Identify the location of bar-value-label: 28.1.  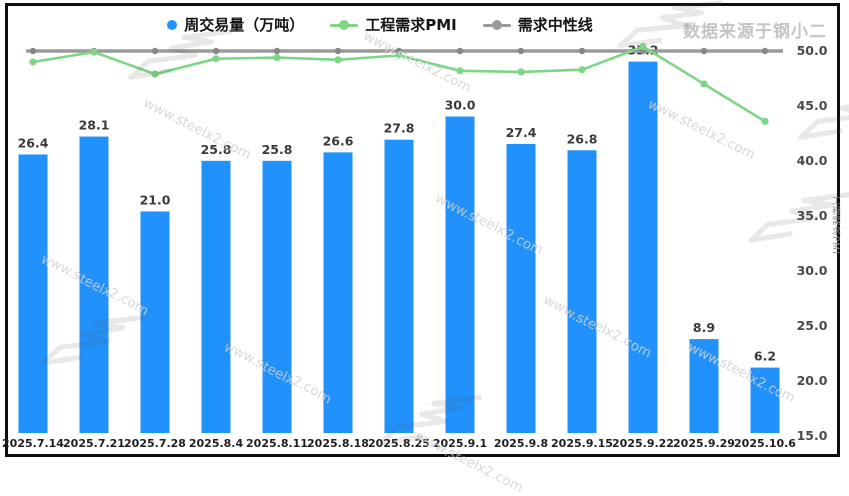
(94, 125).